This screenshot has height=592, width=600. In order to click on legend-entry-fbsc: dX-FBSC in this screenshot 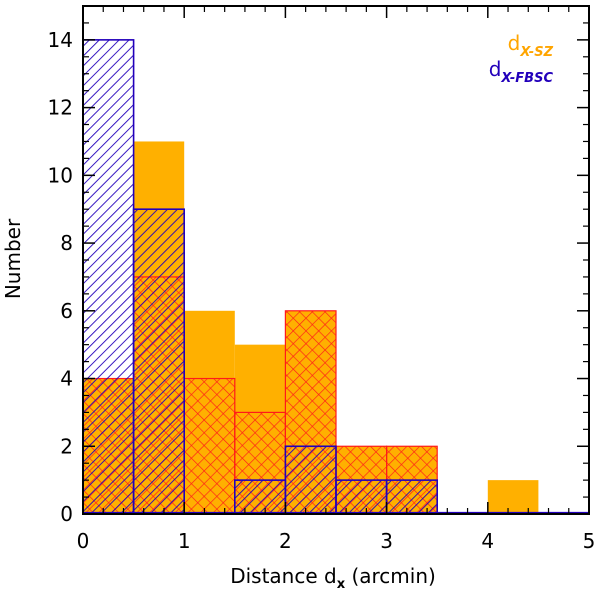, I will do `click(521, 71)`.